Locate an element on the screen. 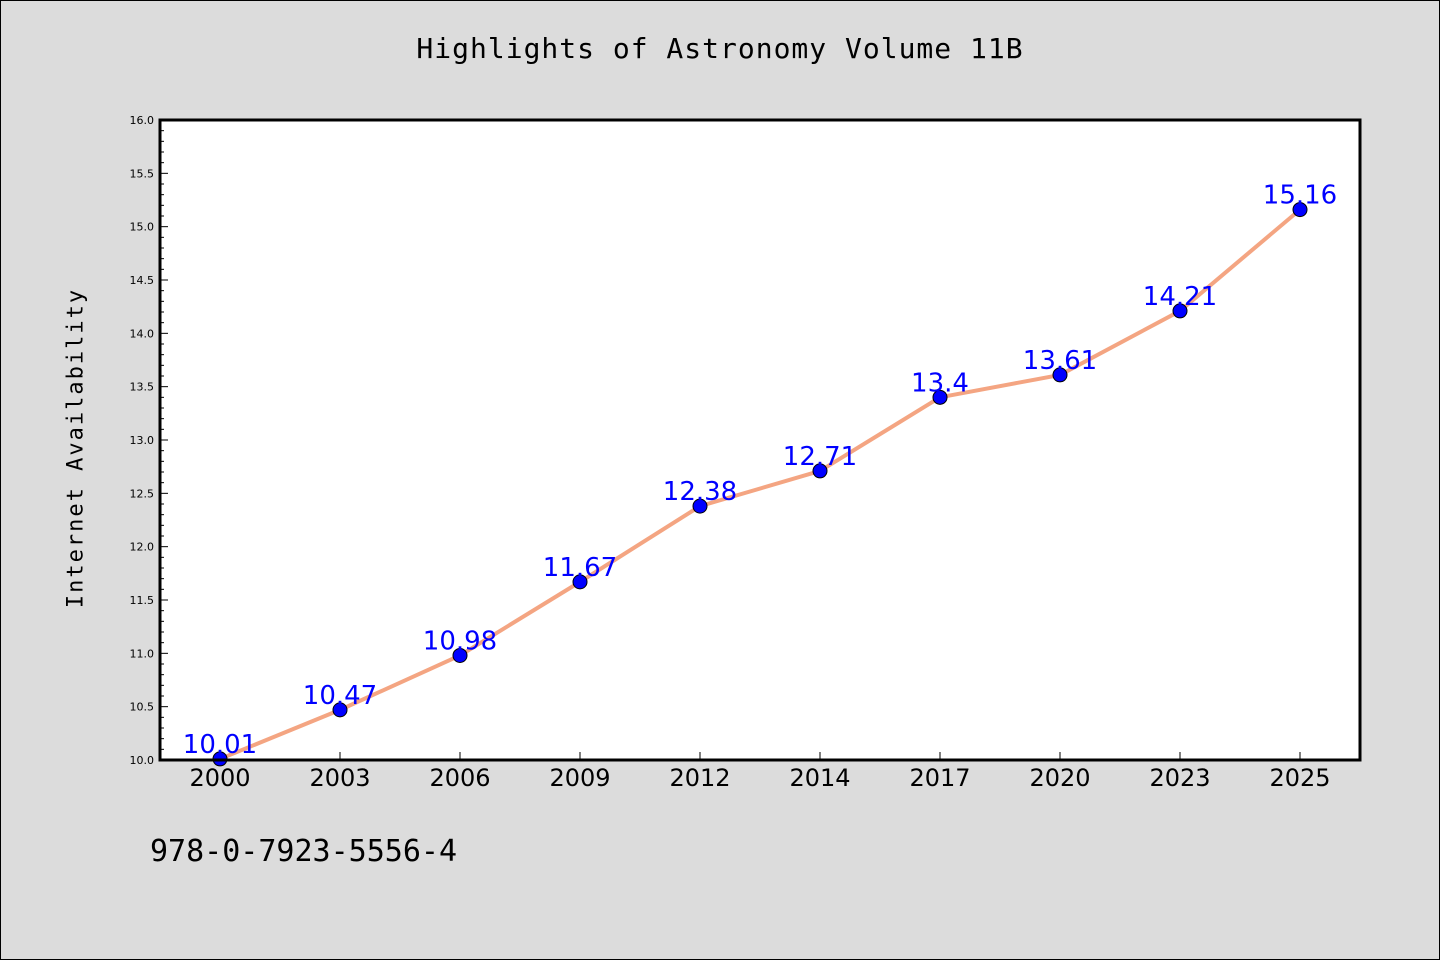 The image size is (1440, 960). y-tick-label: 15.0 is located at coordinates (142, 227).